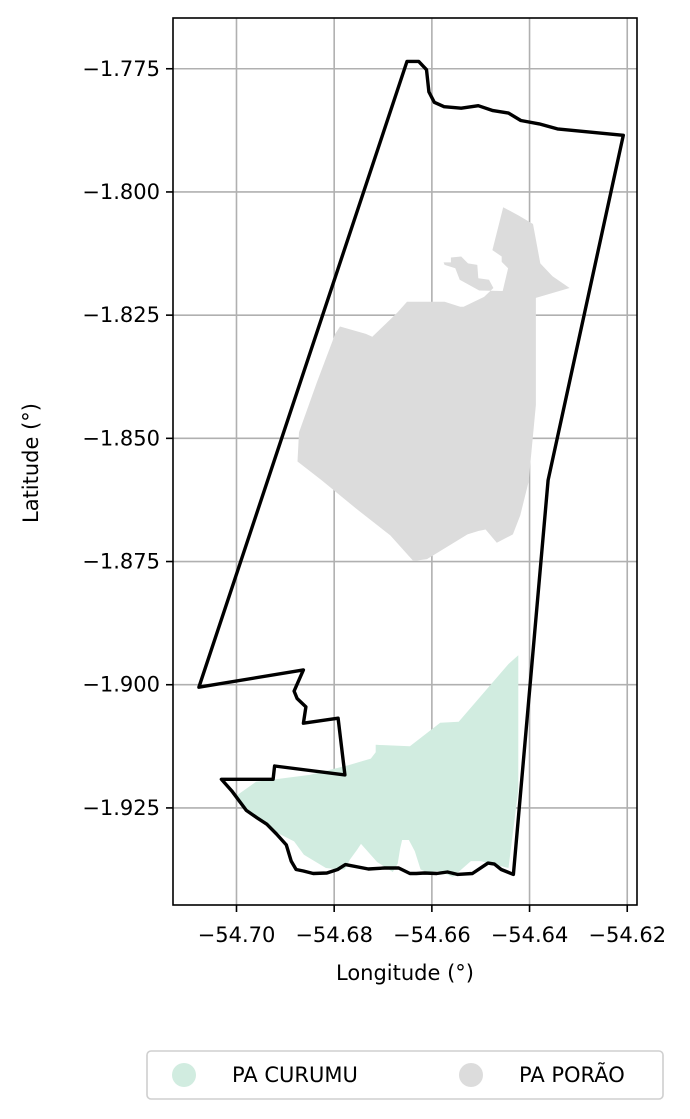 The image size is (690, 1119). What do you see at coordinates (572, 1074) in the screenshot?
I see `legend-label-pa-porao: PA PORÃO` at bounding box center [572, 1074].